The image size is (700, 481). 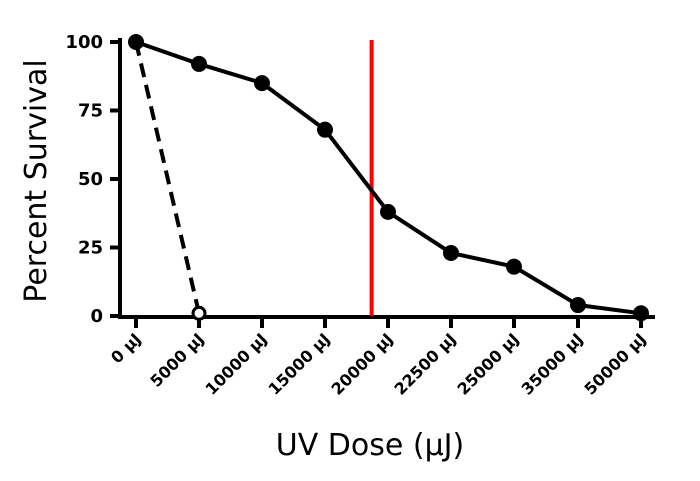 I want to click on x-tick-label: 15000 µJ, so click(x=299, y=363).